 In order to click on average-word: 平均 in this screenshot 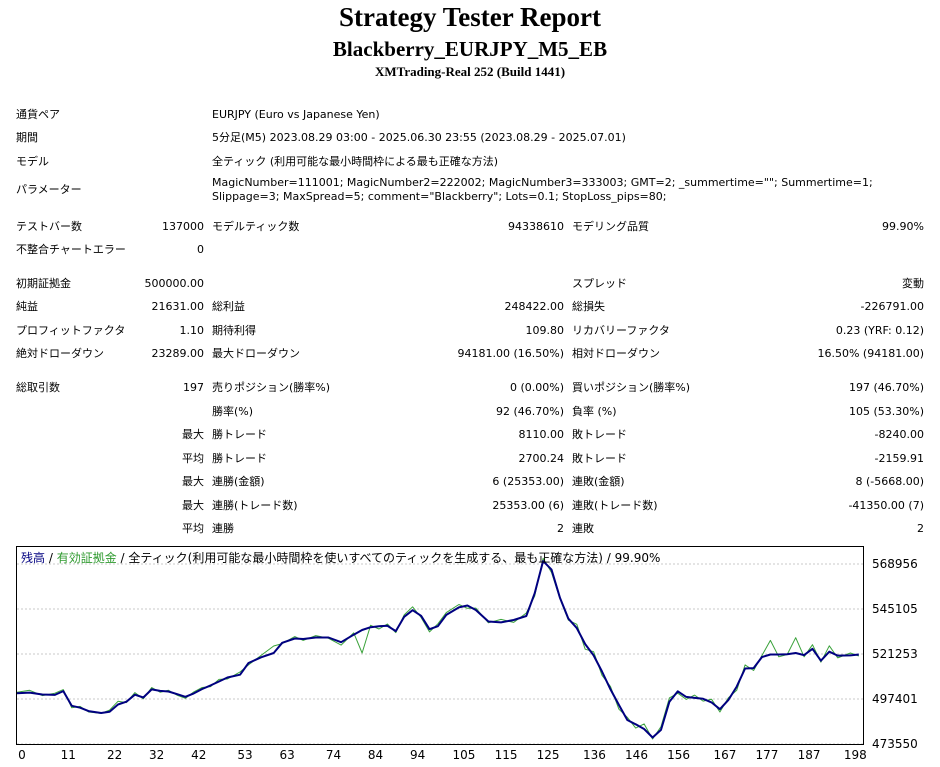, I will do `click(193, 458)`.